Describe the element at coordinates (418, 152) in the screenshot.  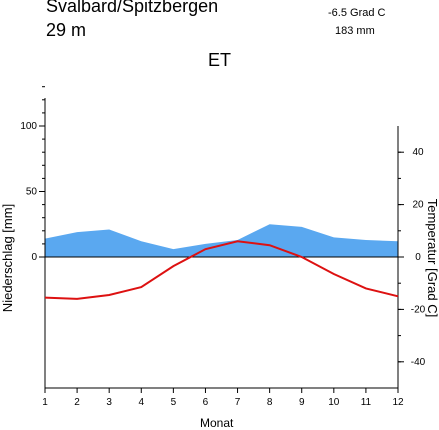
I see `right-tick-label: 40` at that location.